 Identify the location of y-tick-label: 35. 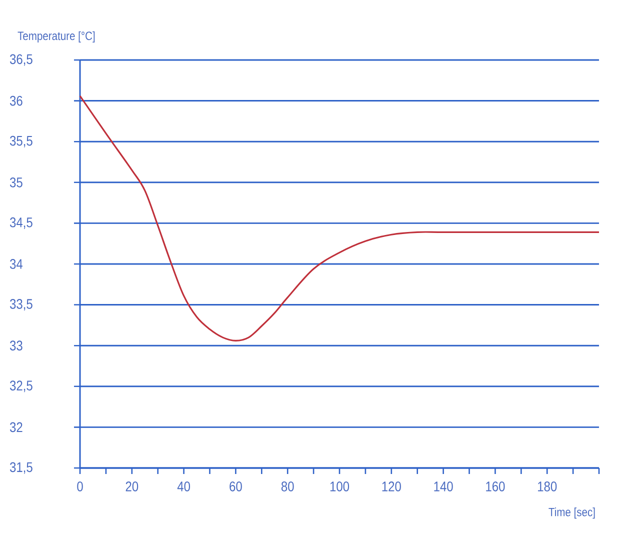
(16, 182).